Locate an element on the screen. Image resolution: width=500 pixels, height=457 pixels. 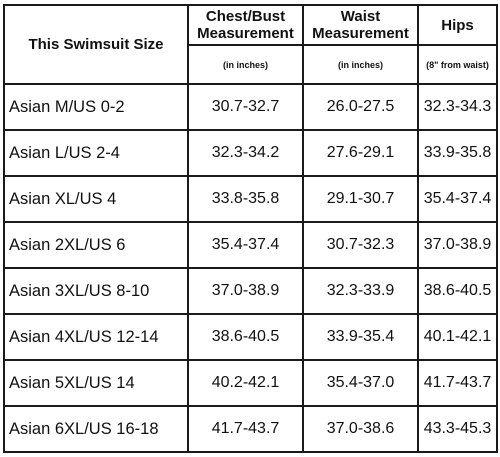
chest-unit-label: (in inches) is located at coordinates (245, 64).